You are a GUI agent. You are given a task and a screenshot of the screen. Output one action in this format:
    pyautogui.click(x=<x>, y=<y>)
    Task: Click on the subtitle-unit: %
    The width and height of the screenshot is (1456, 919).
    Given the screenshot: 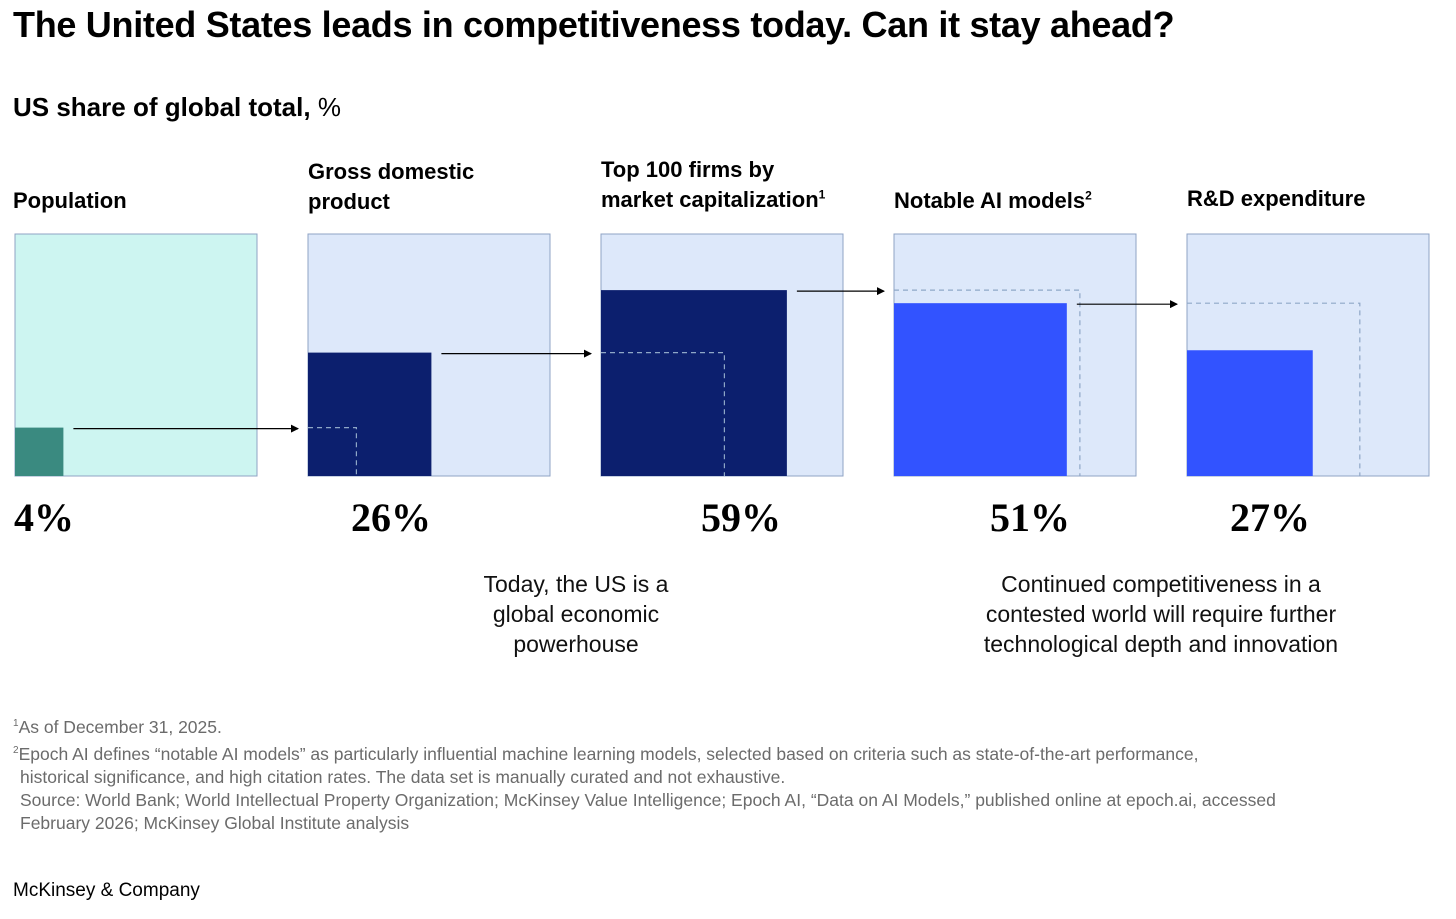 What is the action you would take?
    pyautogui.click(x=329, y=107)
    